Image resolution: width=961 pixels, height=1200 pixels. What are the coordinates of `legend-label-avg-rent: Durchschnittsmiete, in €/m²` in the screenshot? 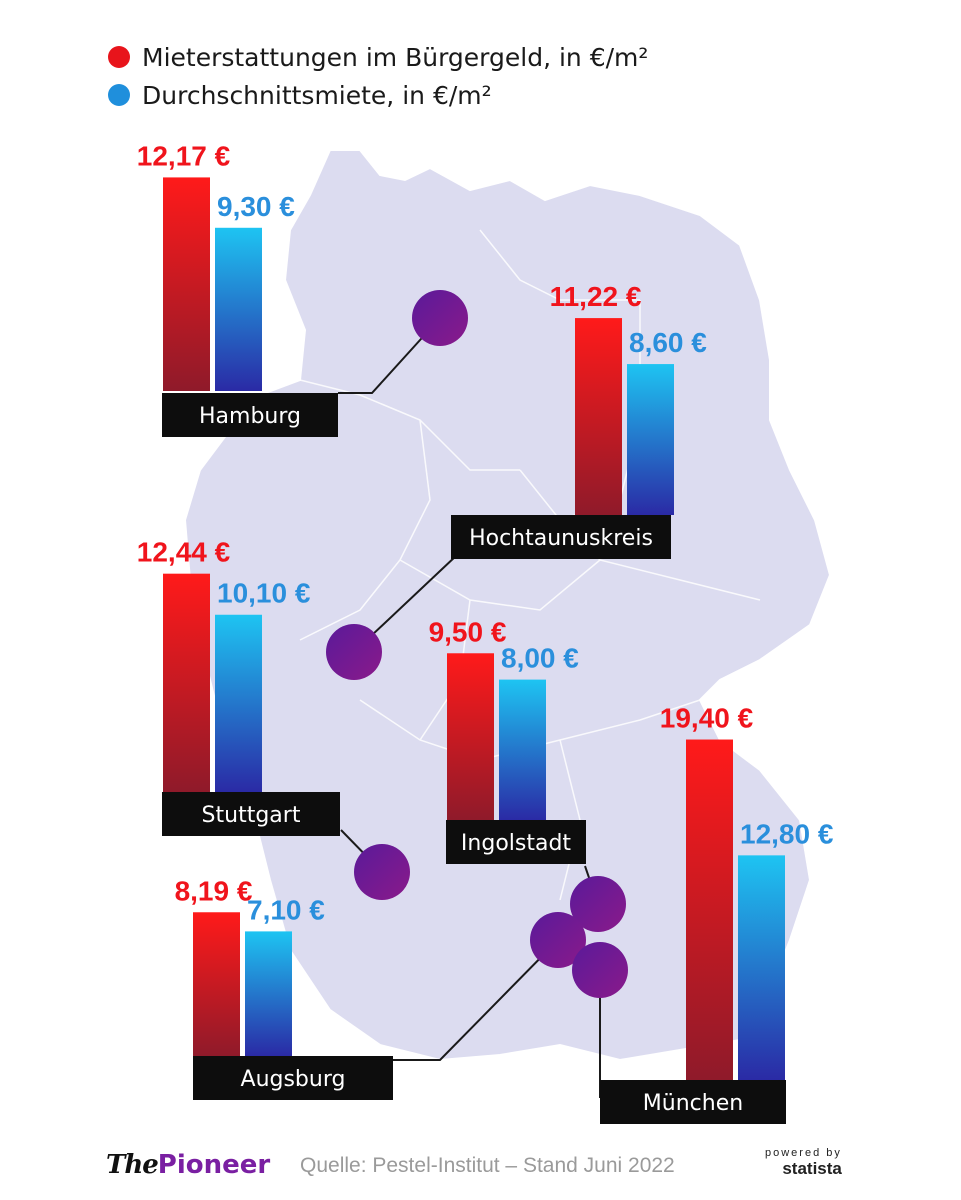 It's located at (317, 95).